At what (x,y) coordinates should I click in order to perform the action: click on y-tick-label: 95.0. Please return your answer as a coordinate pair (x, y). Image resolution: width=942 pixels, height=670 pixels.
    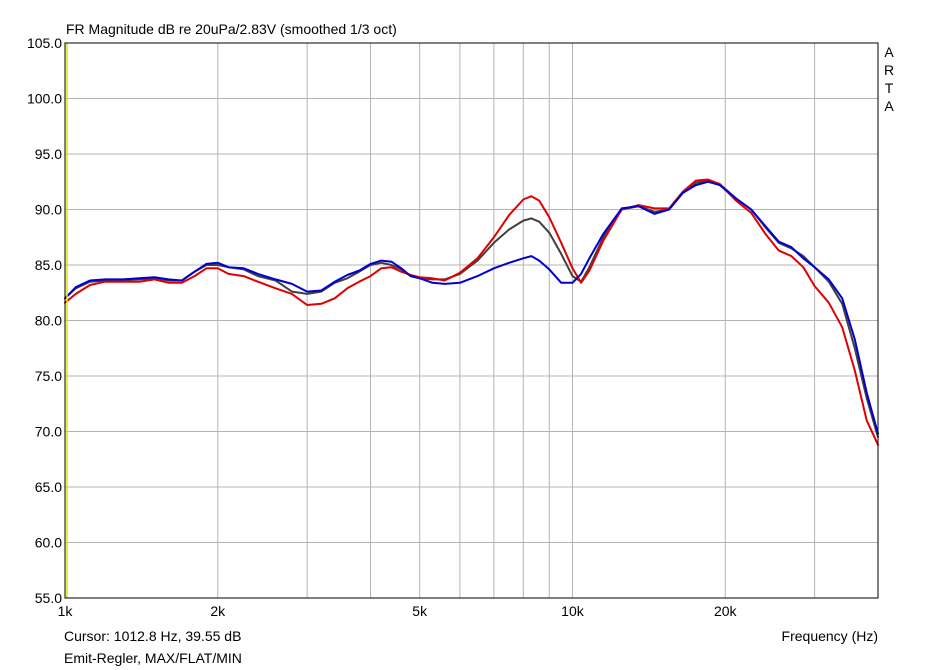
    Looking at the image, I should click on (48, 154).